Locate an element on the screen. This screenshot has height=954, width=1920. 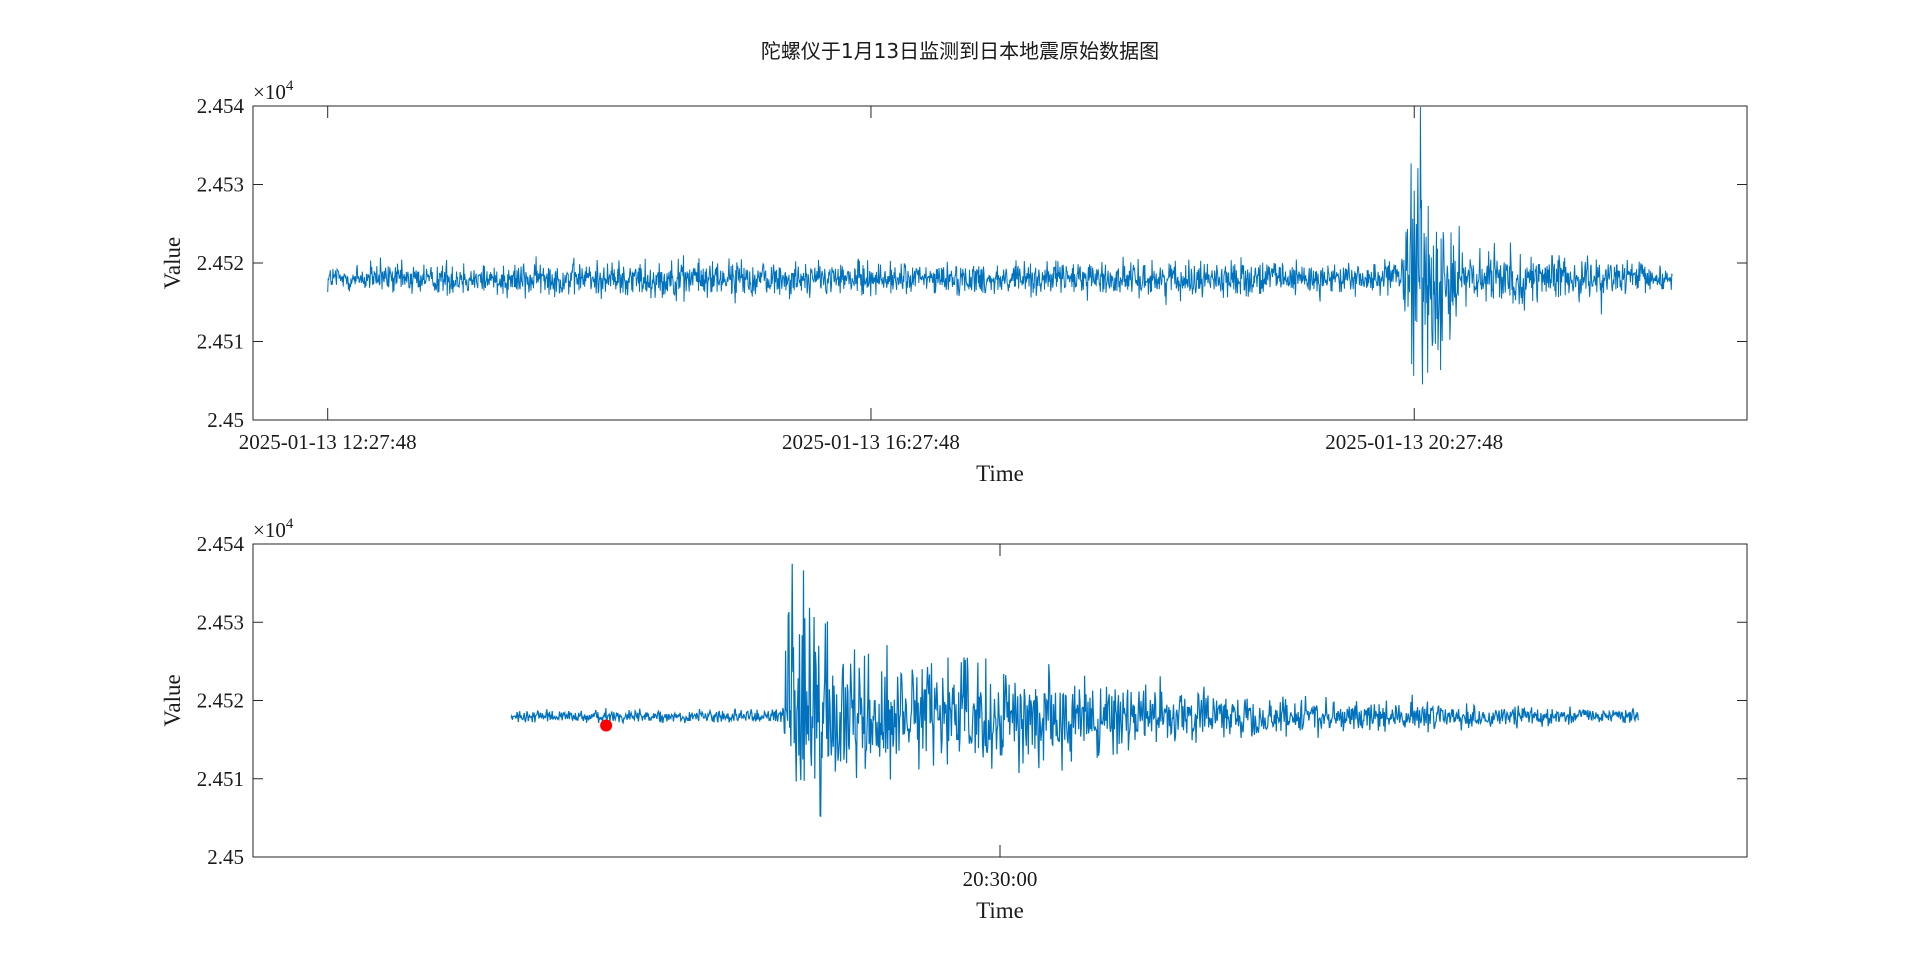
x-tick-label: 2025-01-13 20:27:48 is located at coordinates (1414, 442).